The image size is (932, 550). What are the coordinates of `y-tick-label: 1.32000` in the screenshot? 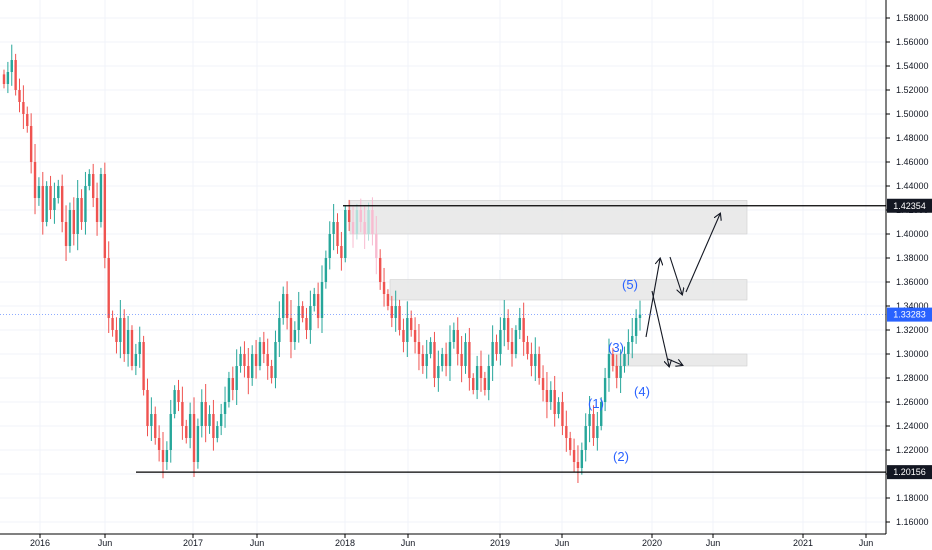 It's located at (912, 330).